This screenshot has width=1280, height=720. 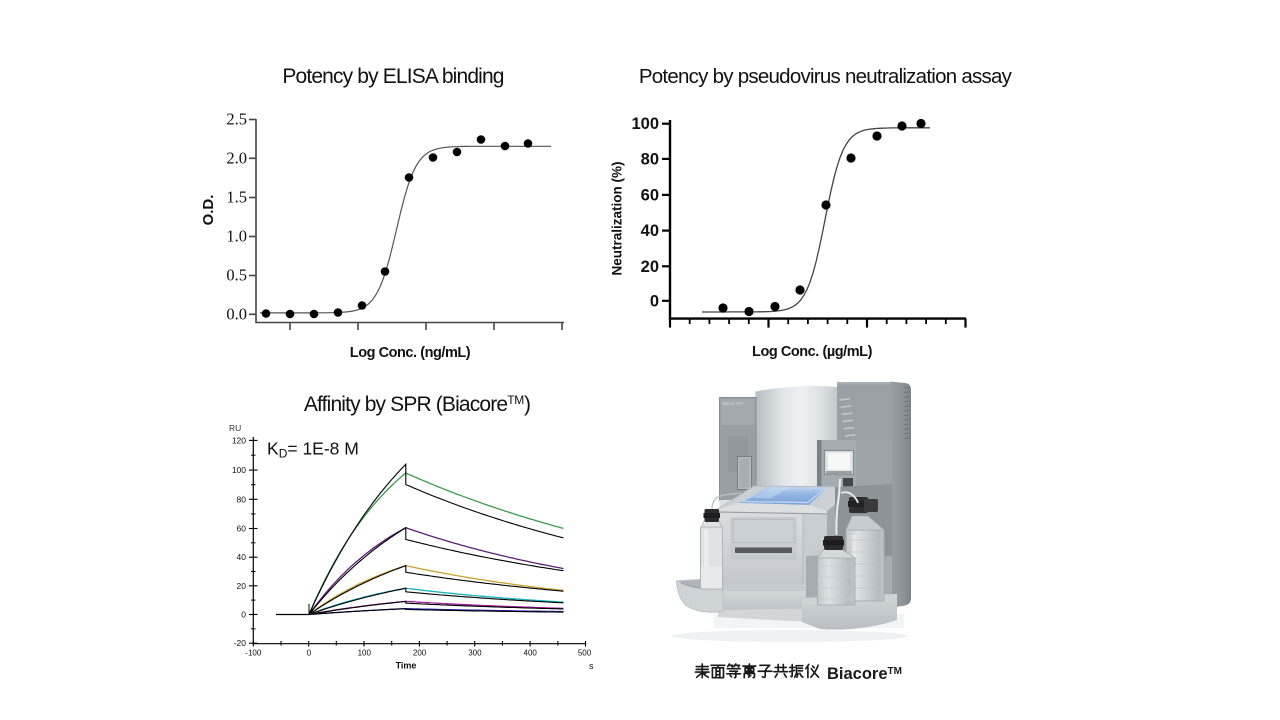 What do you see at coordinates (392, 76) in the screenshot?
I see `svg-text: Potency by ELISA binding` at bounding box center [392, 76].